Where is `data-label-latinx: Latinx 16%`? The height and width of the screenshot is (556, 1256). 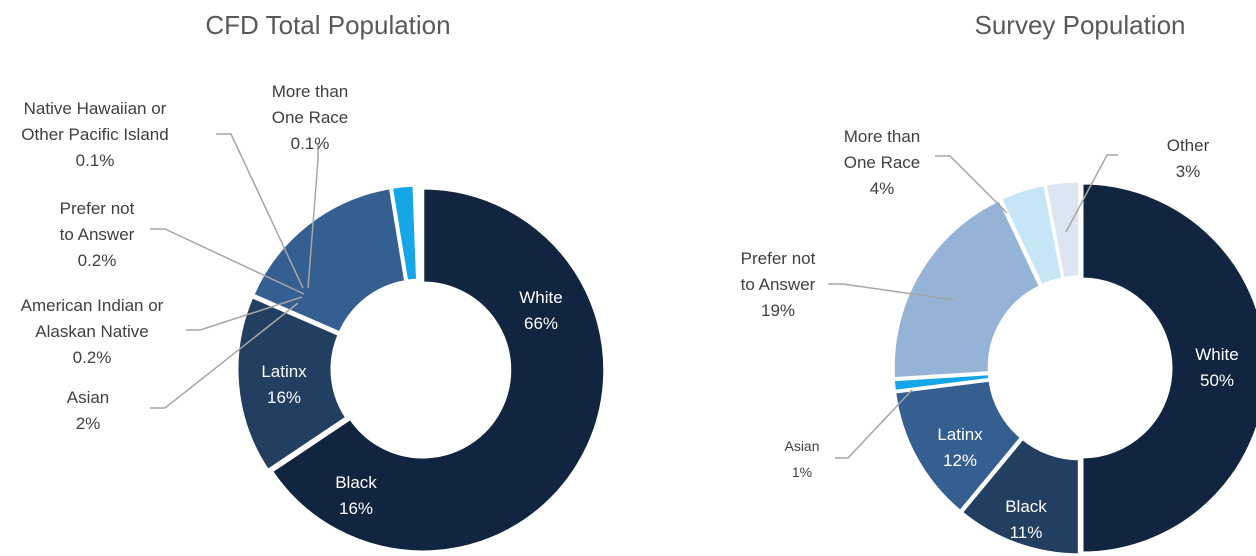
data-label-latinx: Latinx 16% is located at coordinates (284, 384).